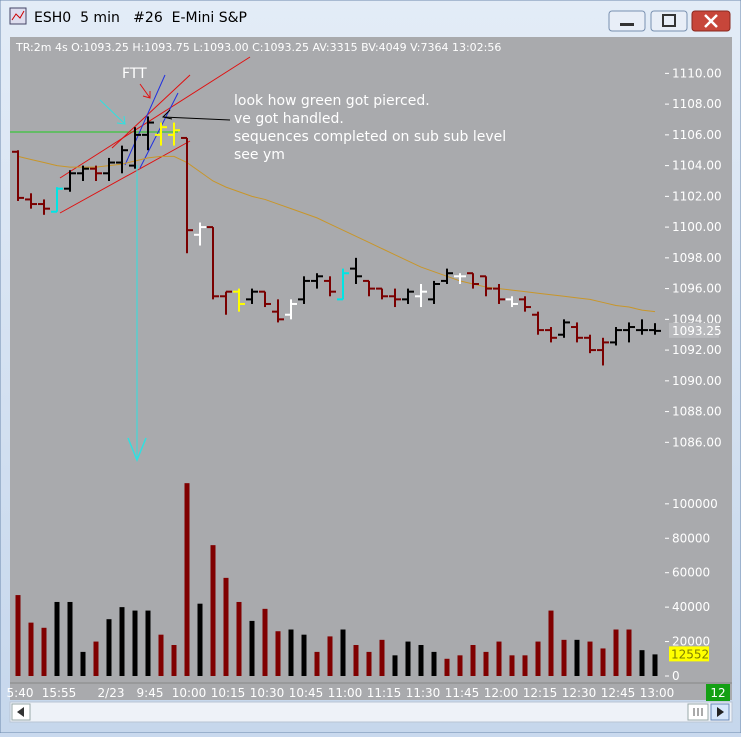  I want to click on price-axis-area, so click(698, 360).